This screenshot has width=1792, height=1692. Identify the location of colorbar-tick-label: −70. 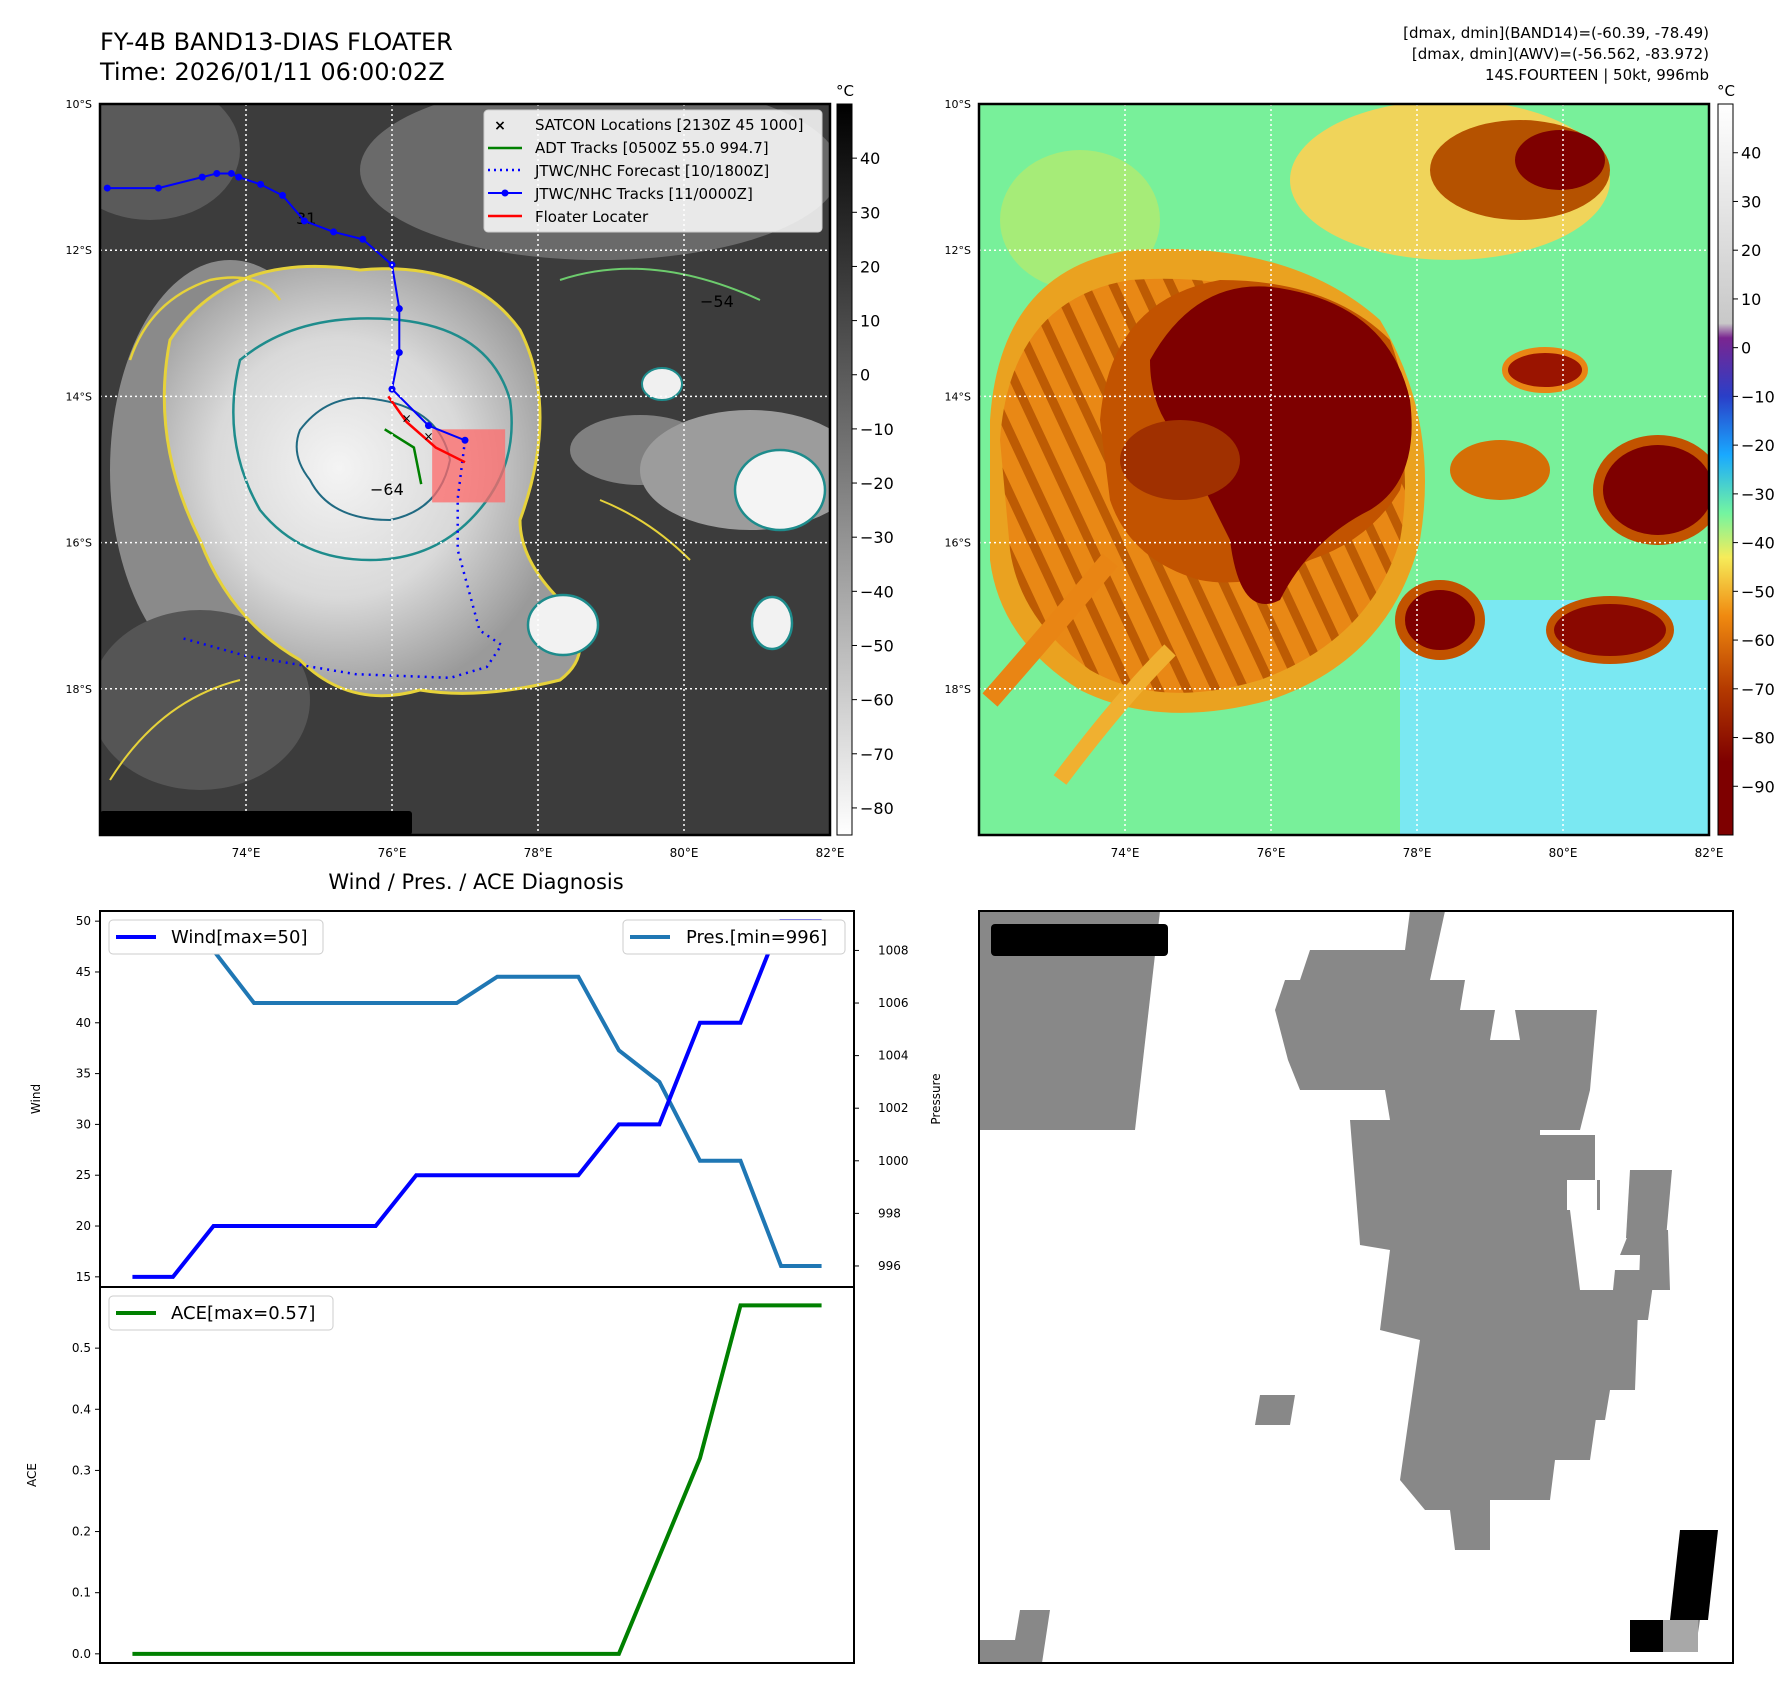
(1758, 689).